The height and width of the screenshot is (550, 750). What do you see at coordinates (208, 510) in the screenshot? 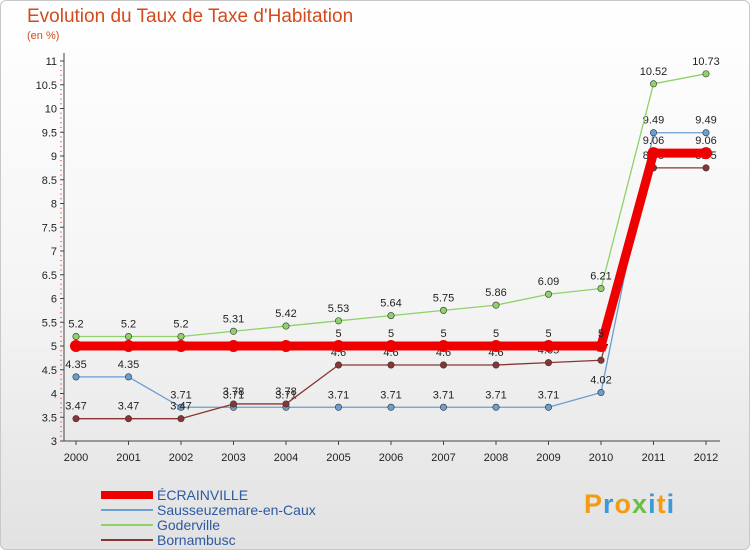
I see `legend-item: Sausseuzemare-en-Caux` at bounding box center [208, 510].